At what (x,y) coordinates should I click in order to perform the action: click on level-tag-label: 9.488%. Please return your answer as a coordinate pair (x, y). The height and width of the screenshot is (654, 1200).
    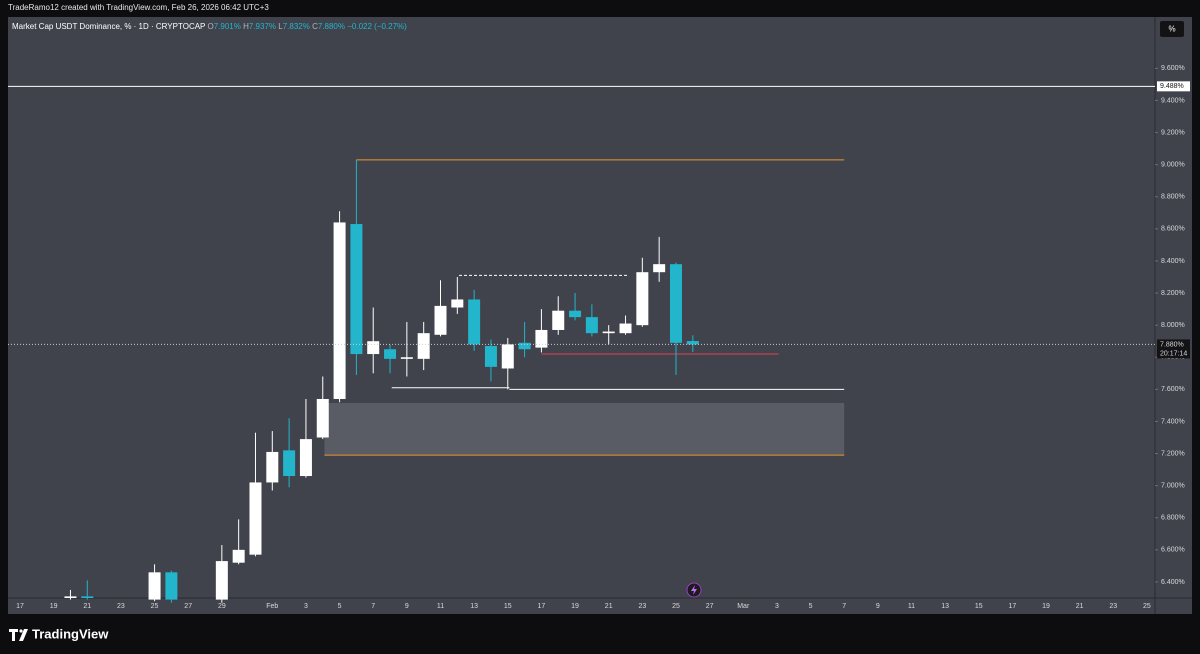
    Looking at the image, I should click on (1172, 86).